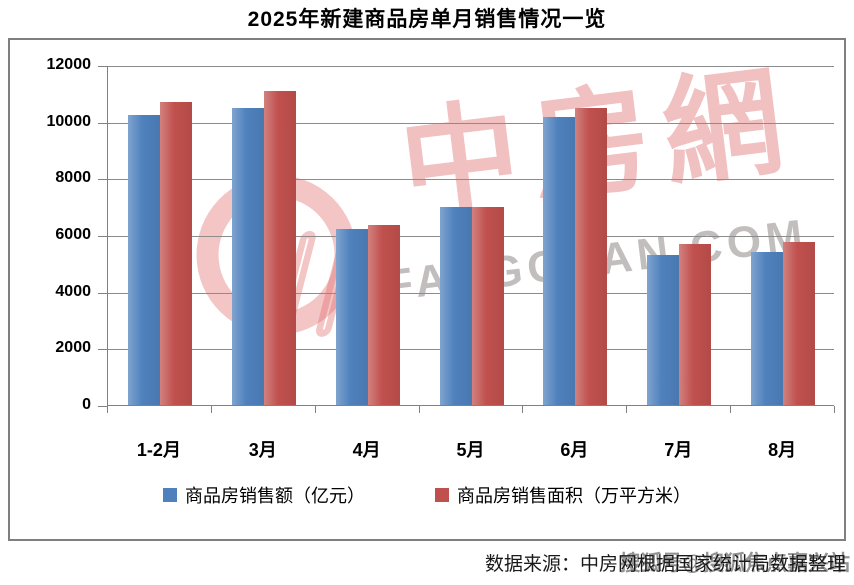  What do you see at coordinates (69, 64) in the screenshot?
I see `y-tick-label: 12000` at bounding box center [69, 64].